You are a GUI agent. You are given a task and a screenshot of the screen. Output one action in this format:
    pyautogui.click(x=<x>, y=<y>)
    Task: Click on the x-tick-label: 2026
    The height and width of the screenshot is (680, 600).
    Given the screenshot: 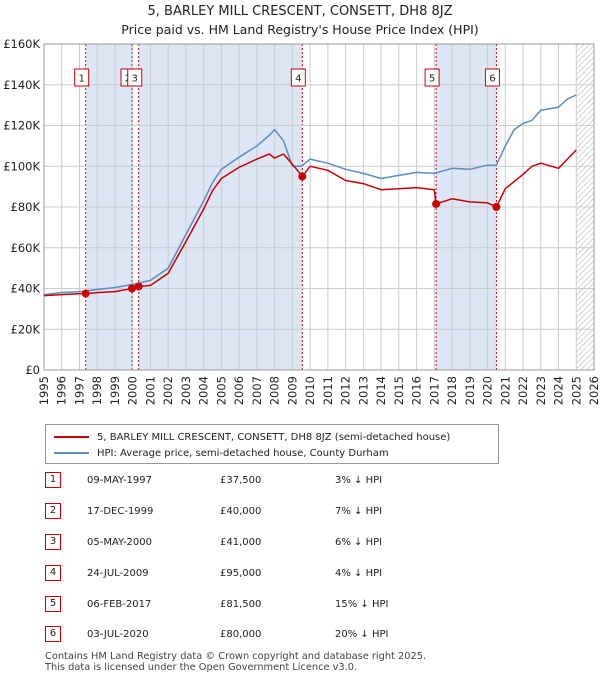 What is the action you would take?
    pyautogui.click(x=593, y=390)
    